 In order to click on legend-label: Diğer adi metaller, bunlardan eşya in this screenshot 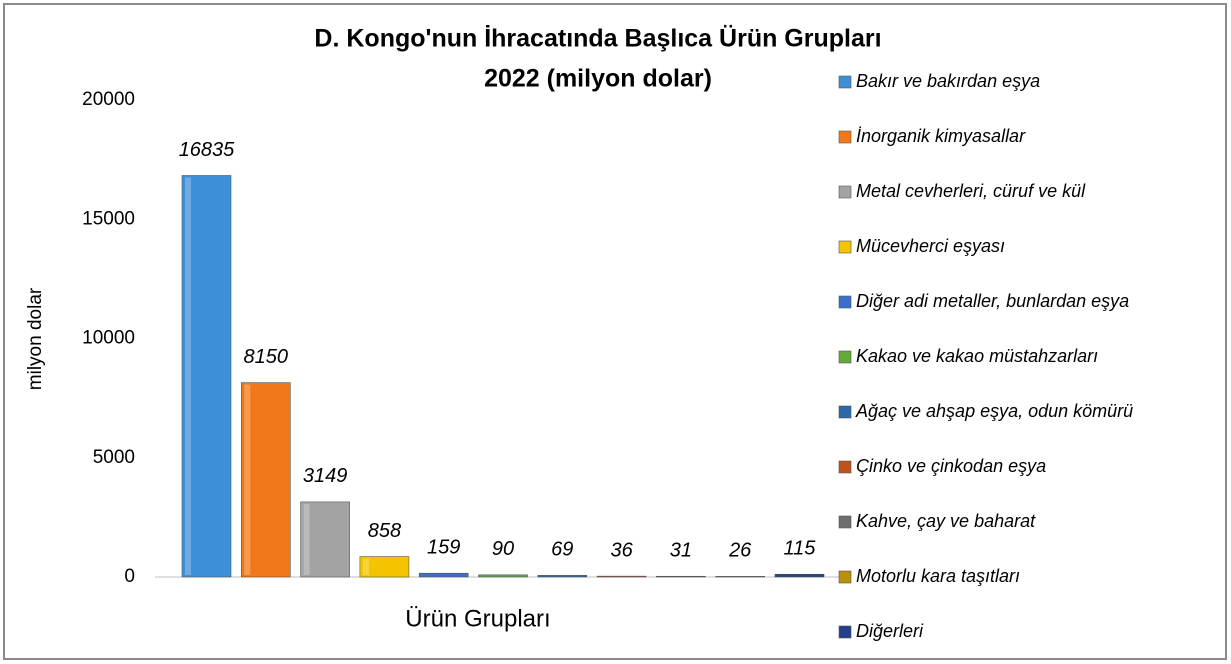, I will do `click(992, 301)`.